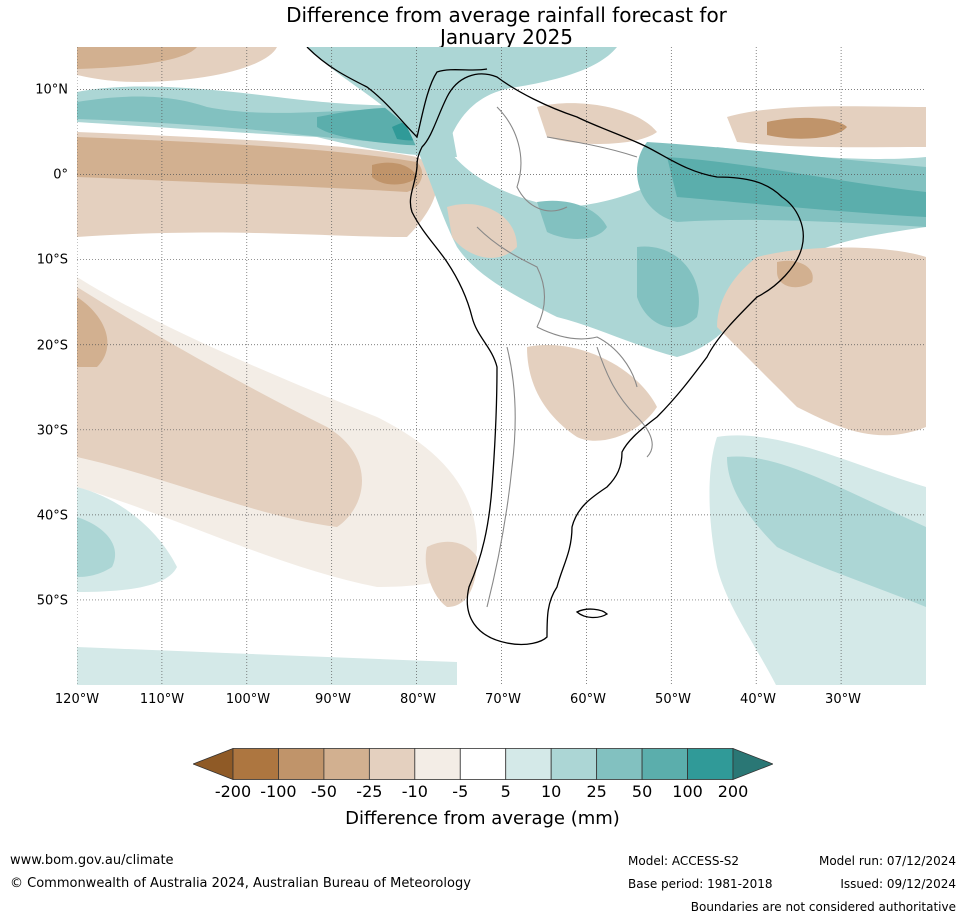 The image size is (965, 919). I want to click on dry-andes-north, so click(482, 230).